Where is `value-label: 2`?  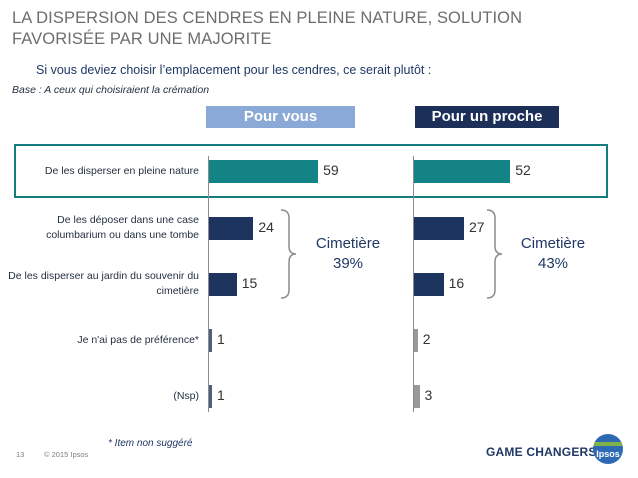
value-label: 2 is located at coordinates (426, 339).